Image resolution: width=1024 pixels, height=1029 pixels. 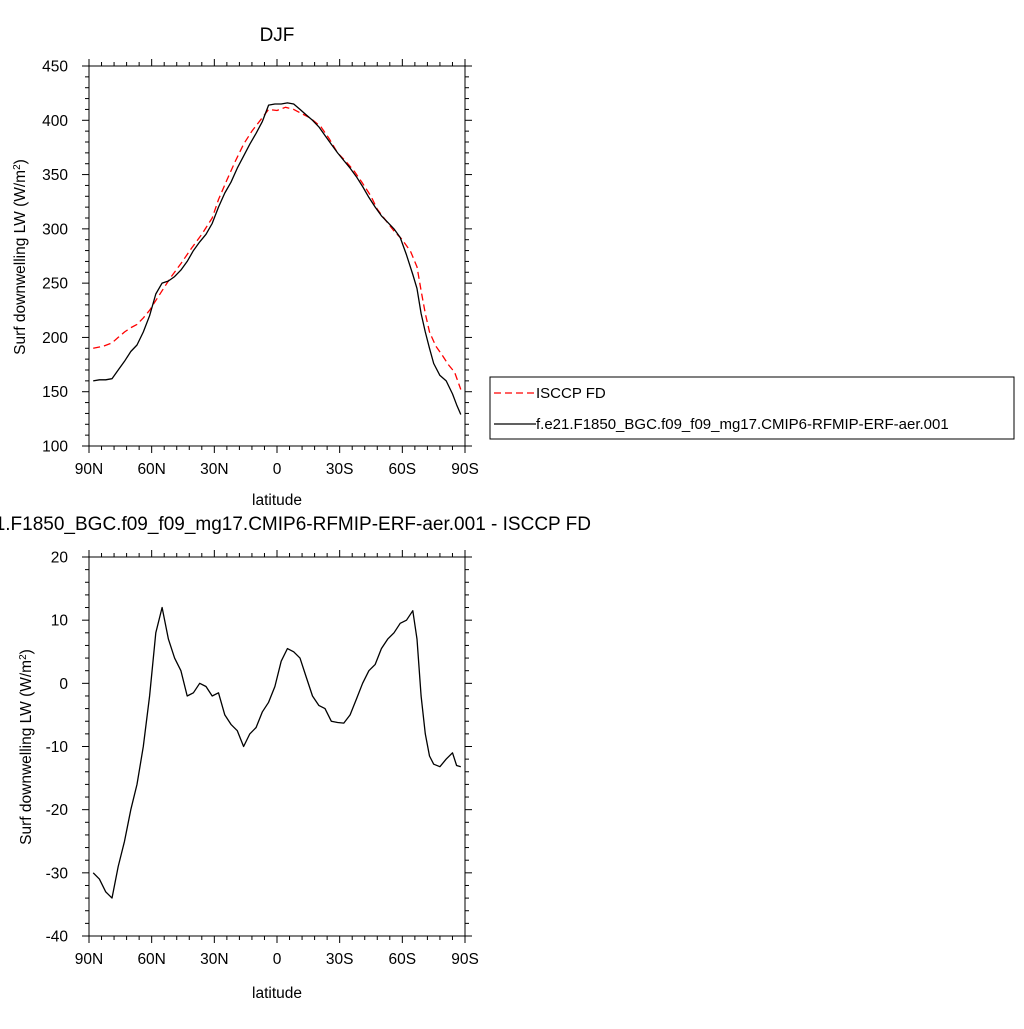 What do you see at coordinates (63, 684) in the screenshot?
I see `bottom-y-tick-label: 0` at bounding box center [63, 684].